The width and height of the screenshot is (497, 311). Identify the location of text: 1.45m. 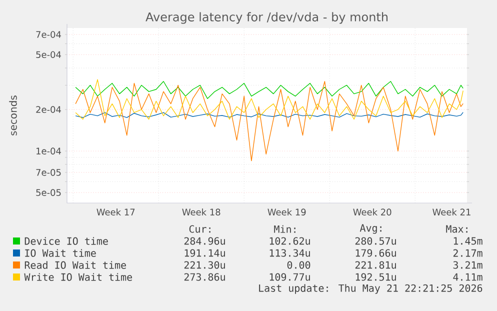
(468, 241).